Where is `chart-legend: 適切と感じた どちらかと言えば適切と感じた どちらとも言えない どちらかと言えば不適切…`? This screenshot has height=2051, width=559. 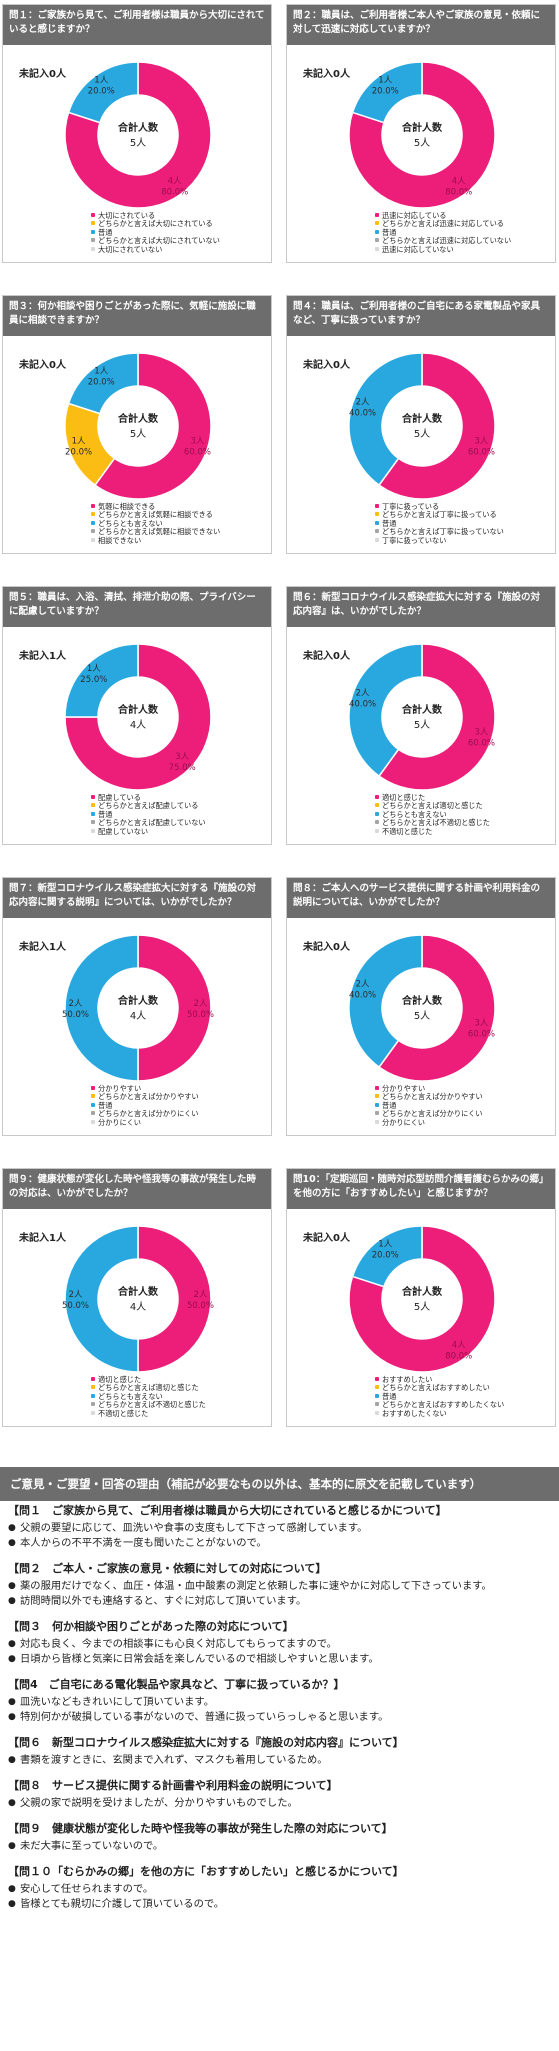 chart-legend: 適切と感じた どちらかと言えば適切と感じた どちらとも言えない どちらかと言えば不適切… is located at coordinates (432, 814).